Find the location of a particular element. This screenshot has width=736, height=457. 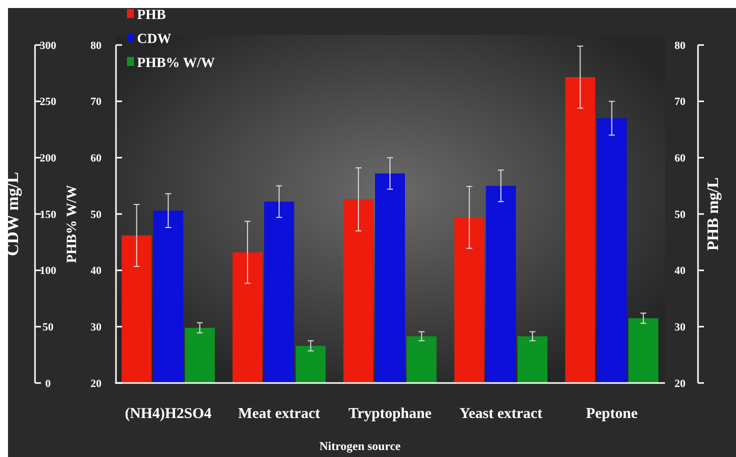

legend-label: PHB is located at coordinates (151, 15).